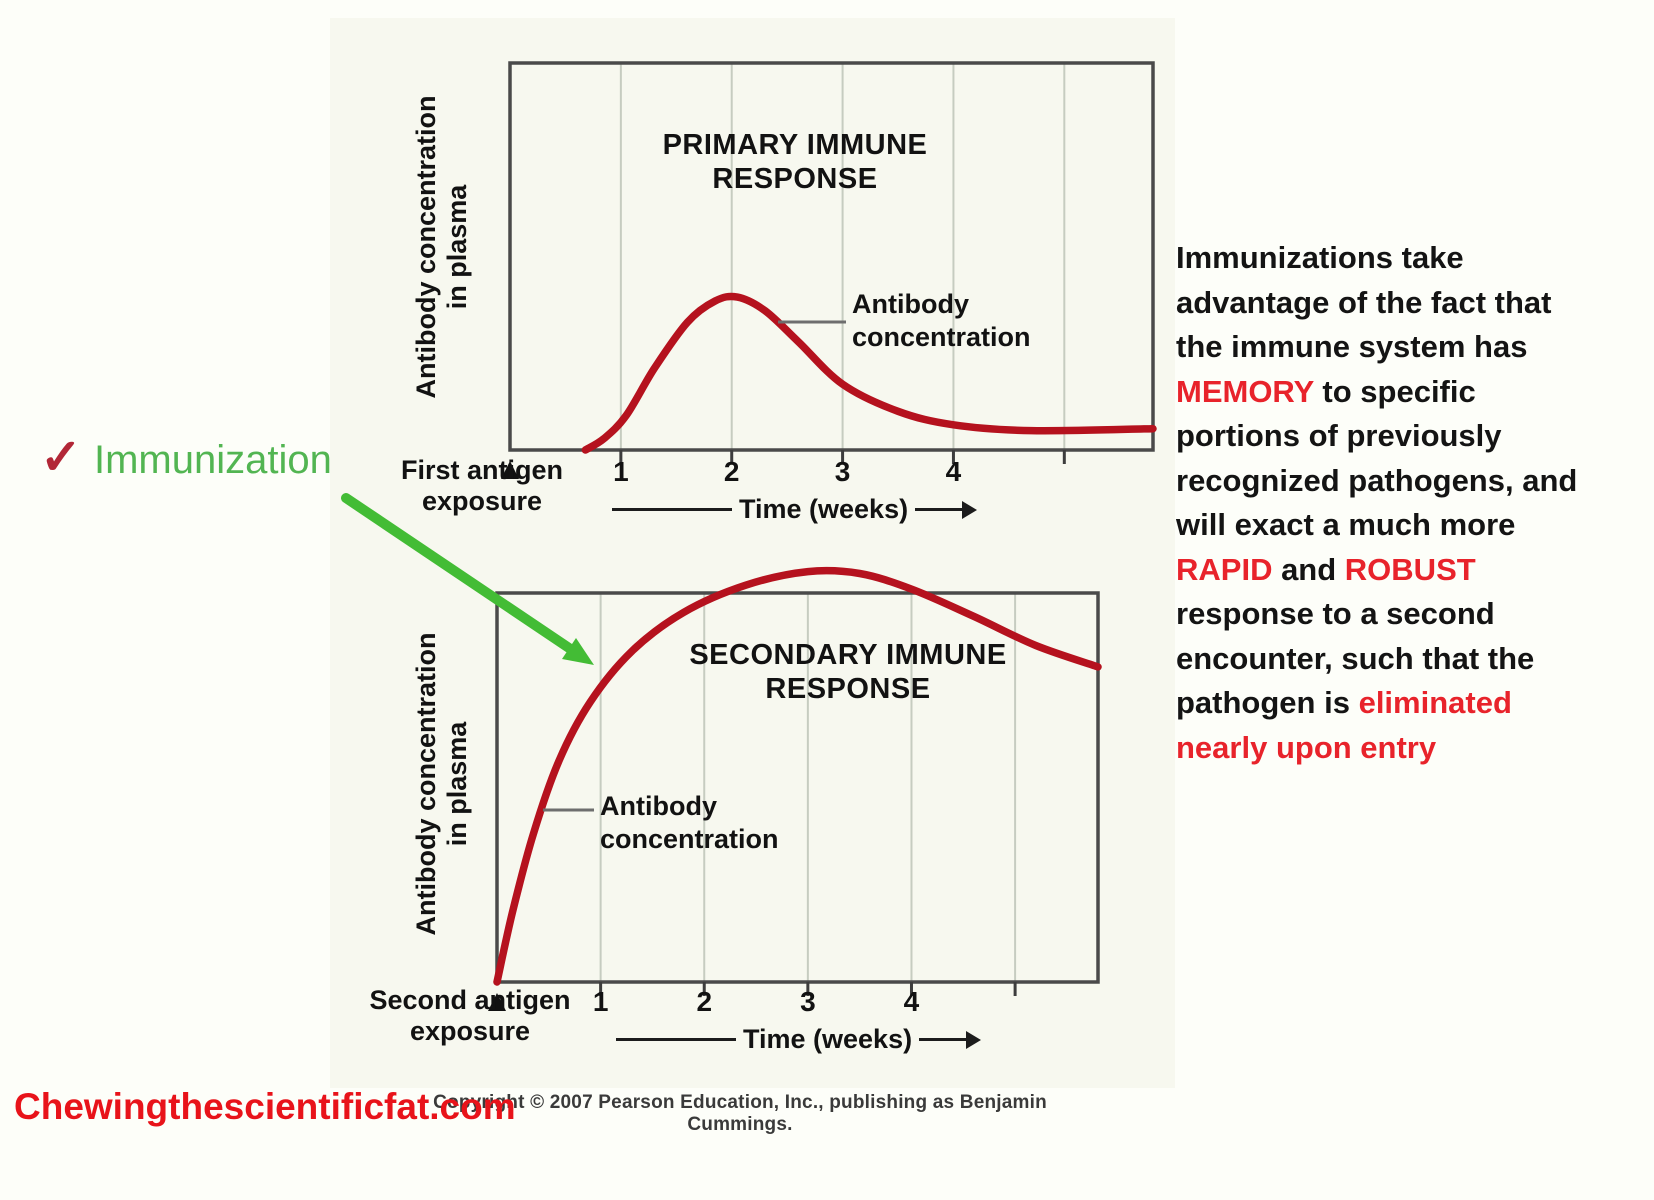  What do you see at coordinates (1355, 658) in the screenshot?
I see `plain-text: encounter, such that the` at bounding box center [1355, 658].